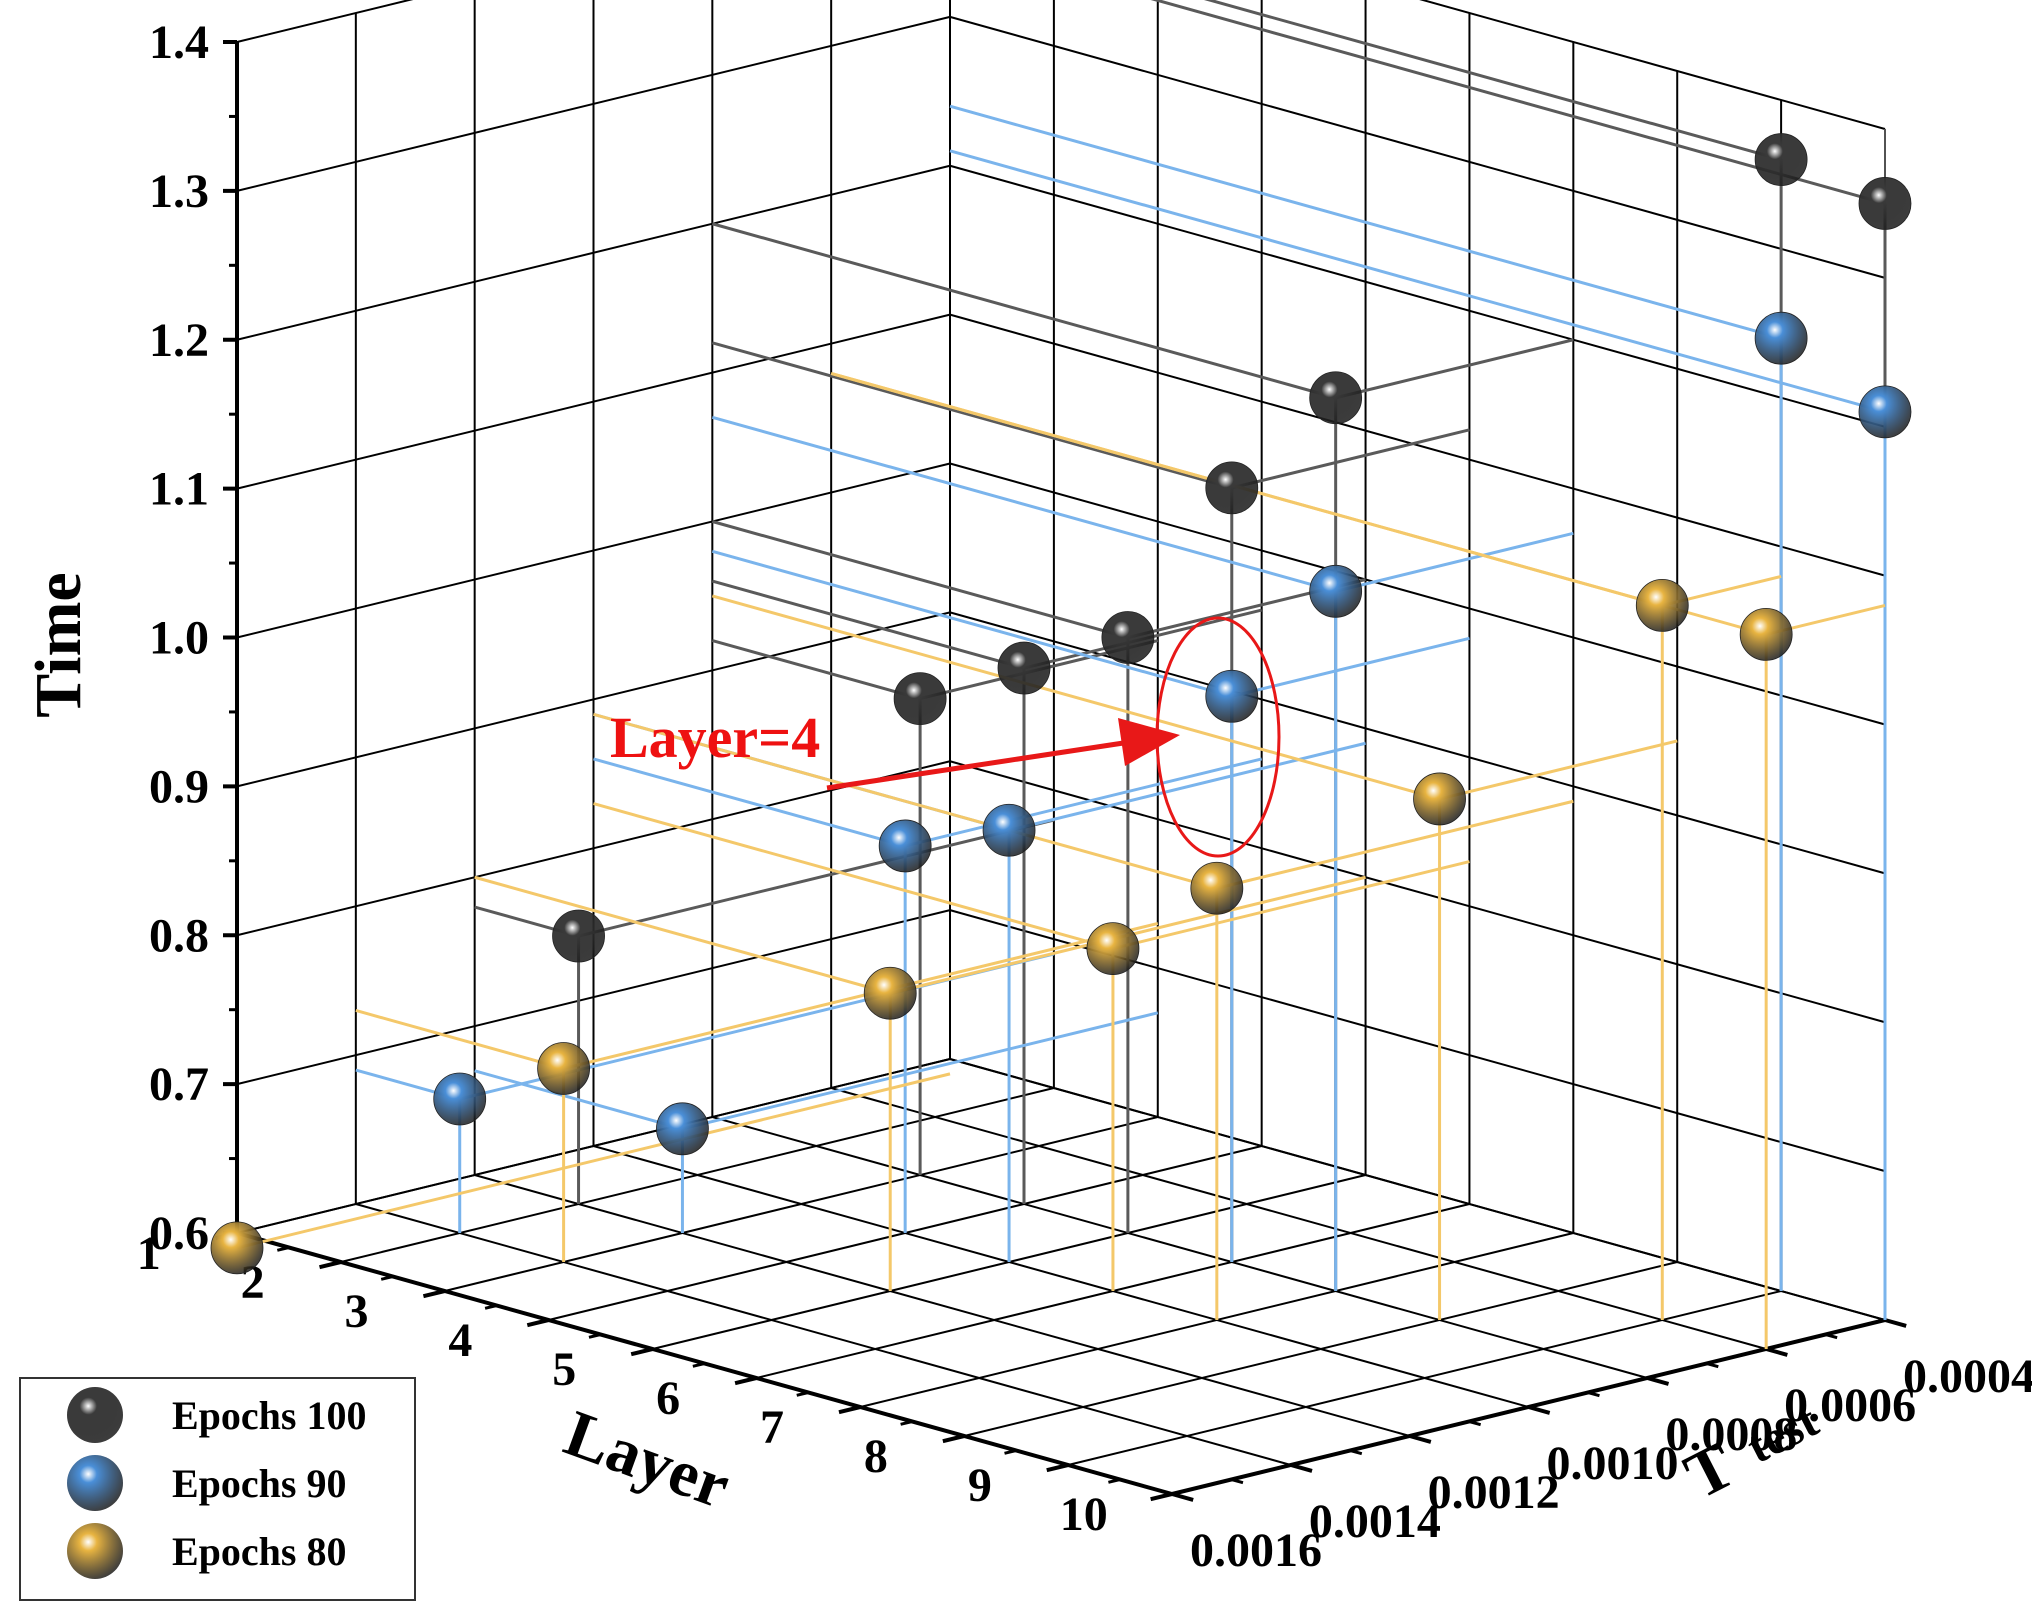  I want to click on y-axis-title: T test, so click(1752, 1449).